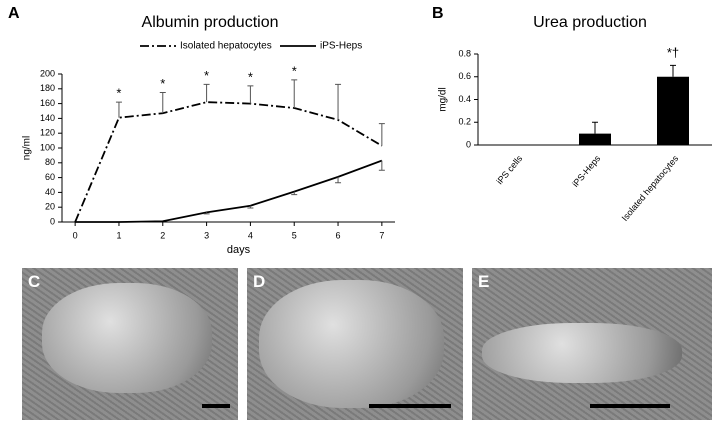 The height and width of the screenshot is (424, 722). What do you see at coordinates (650, 188) in the screenshot?
I see `x-tick-label: Isolated hepatocytes` at bounding box center [650, 188].